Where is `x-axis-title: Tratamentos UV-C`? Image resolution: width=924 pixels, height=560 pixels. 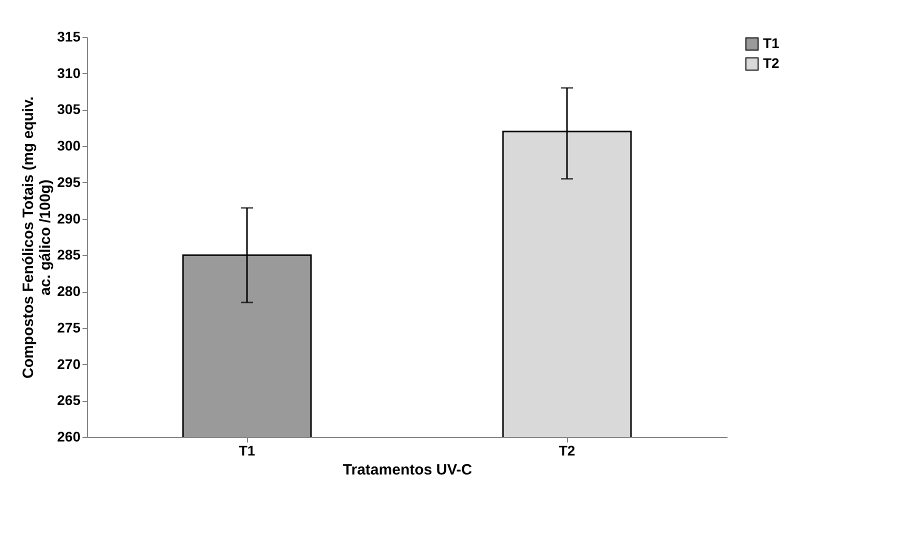 x-axis-title: Tratamentos UV-C is located at coordinates (407, 470).